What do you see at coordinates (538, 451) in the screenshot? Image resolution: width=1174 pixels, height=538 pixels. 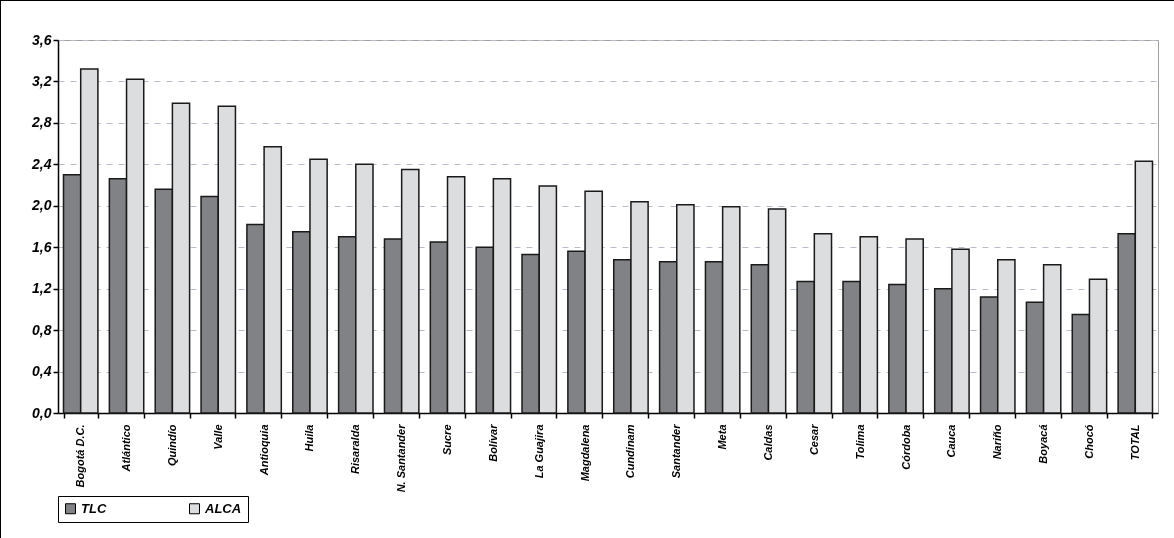 I see `x-tick-label: La Guajira` at bounding box center [538, 451].